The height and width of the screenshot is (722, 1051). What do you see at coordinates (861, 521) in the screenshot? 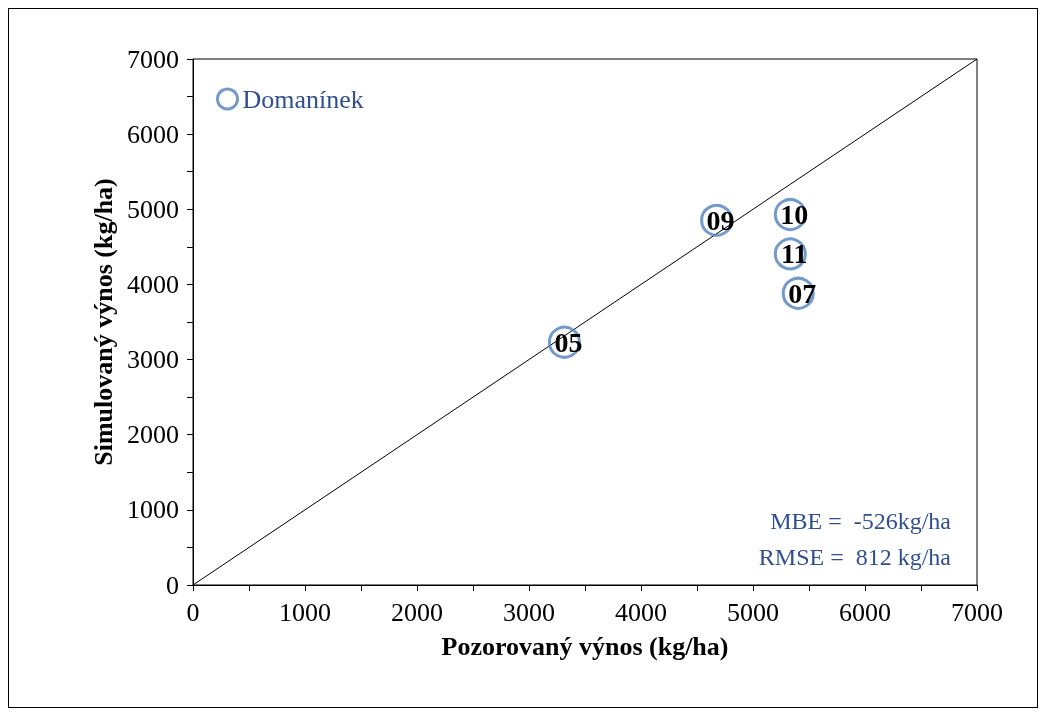
I see `annotation: MBE = -526kg/ha` at bounding box center [861, 521].